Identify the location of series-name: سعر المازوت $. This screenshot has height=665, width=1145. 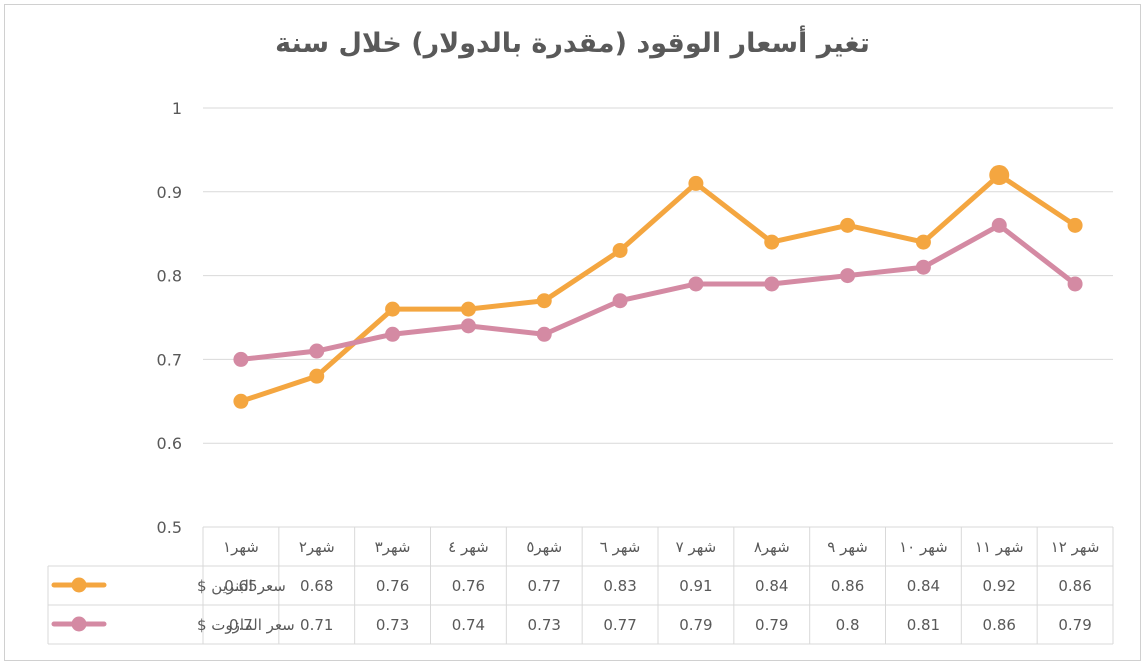
(246, 625).